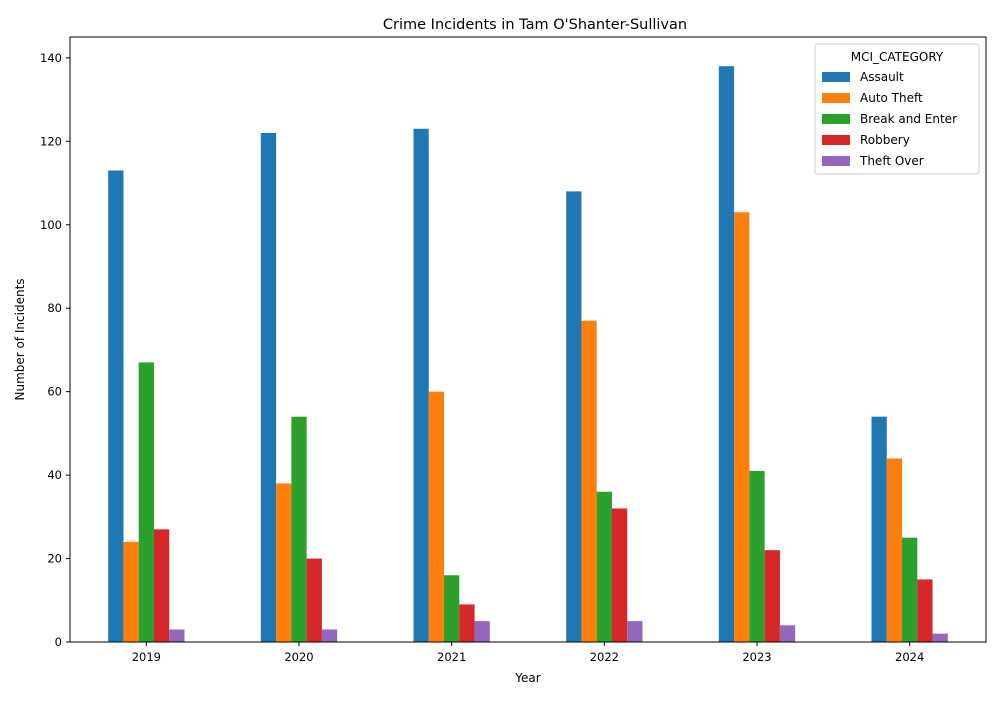 This screenshot has height=704, width=1000. What do you see at coordinates (116, 406) in the screenshot?
I see `bar-assault-2019` at bounding box center [116, 406].